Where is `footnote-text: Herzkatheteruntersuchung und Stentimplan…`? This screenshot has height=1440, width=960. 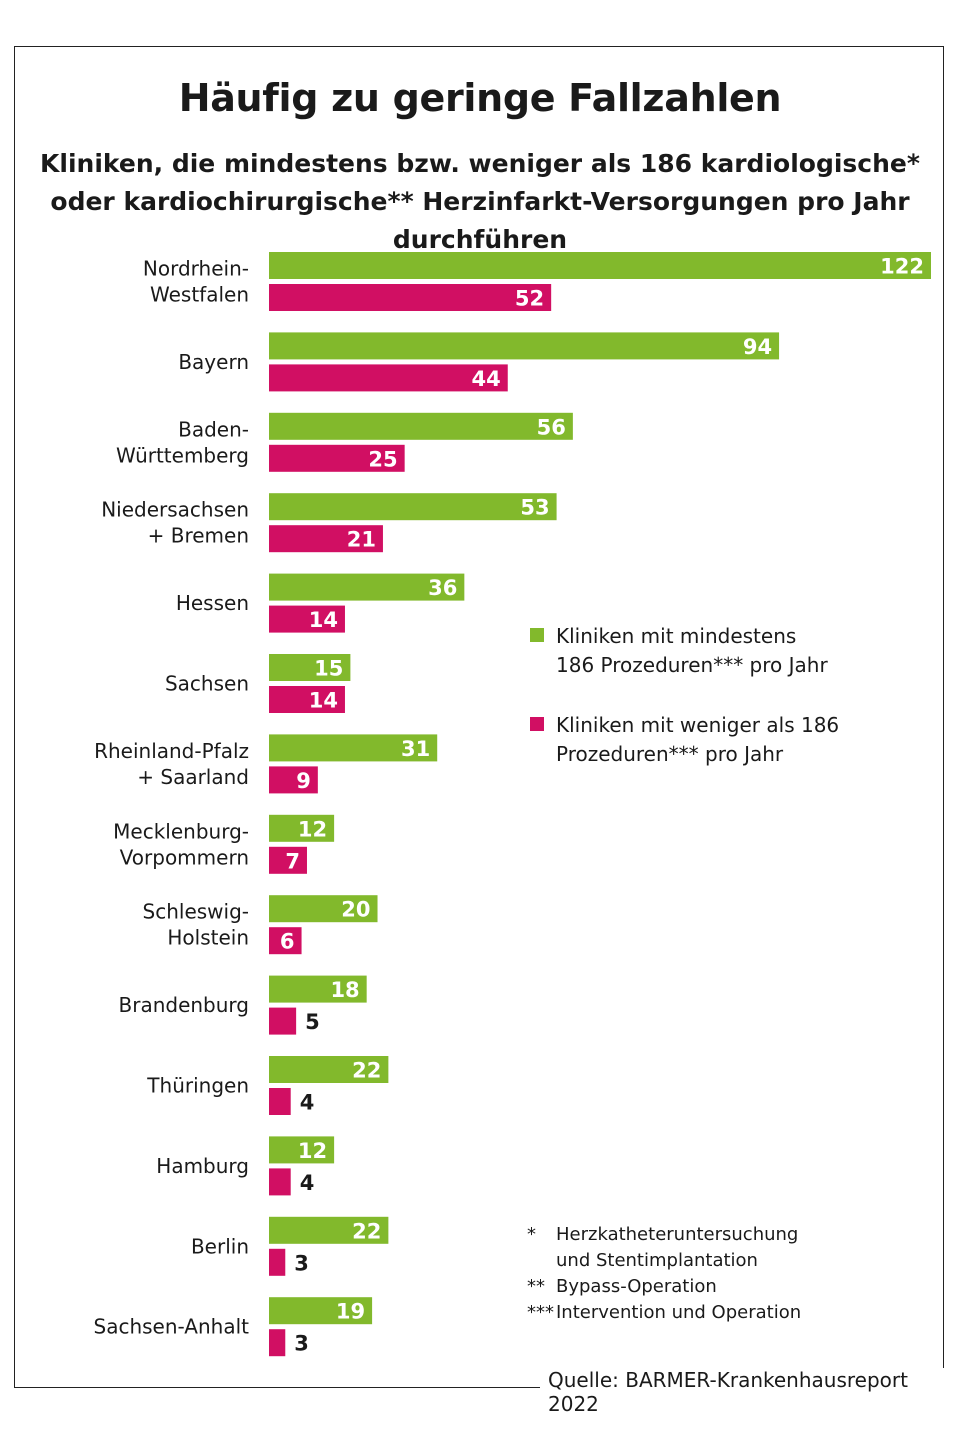 footnote-text: Herzkatheteruntersuchung und Stentimplan… is located at coordinates (677, 1247).